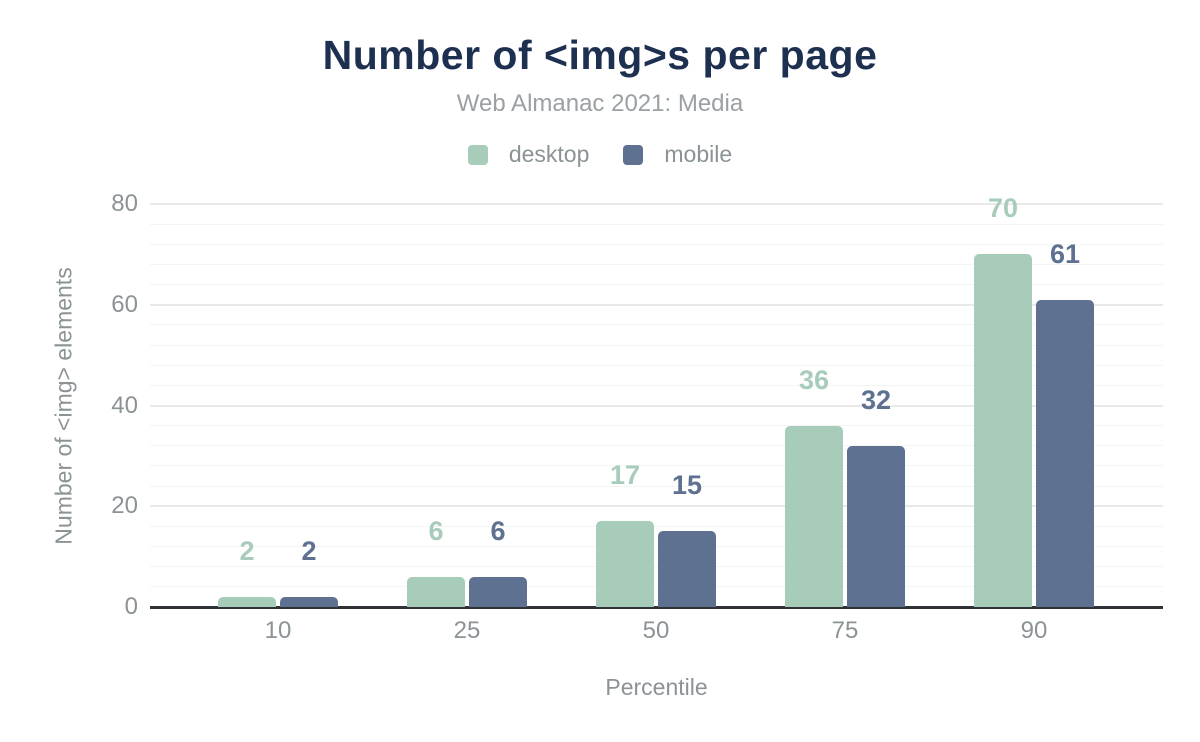 This screenshot has height=742, width=1200. What do you see at coordinates (600, 154) in the screenshot?
I see `legend: desktop mobile` at bounding box center [600, 154].